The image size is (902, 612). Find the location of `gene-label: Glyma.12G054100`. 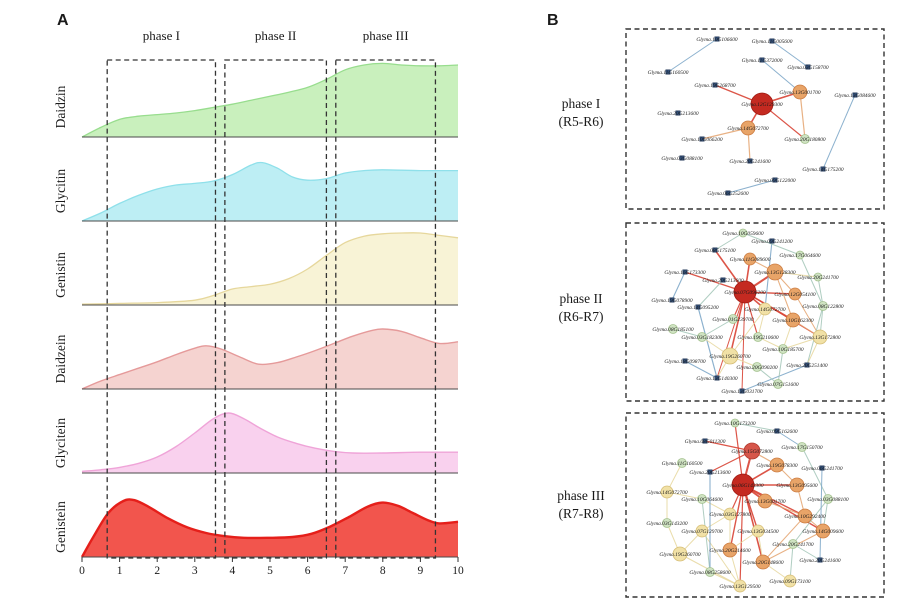

gene-label: Glyma.12G054100 is located at coordinates (794, 295).